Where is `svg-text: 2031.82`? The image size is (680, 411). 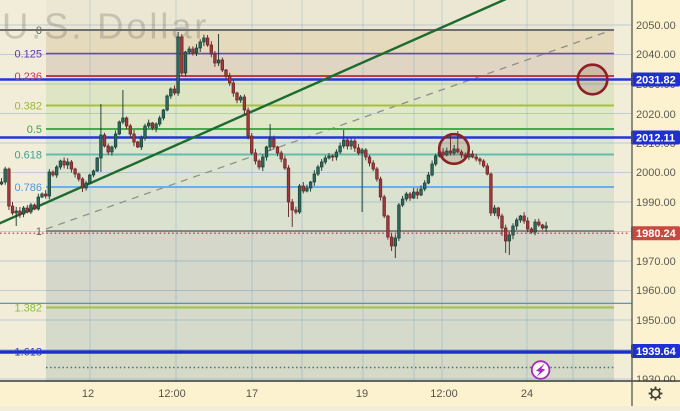
svg-text: 2031.82 is located at coordinates (656, 81).